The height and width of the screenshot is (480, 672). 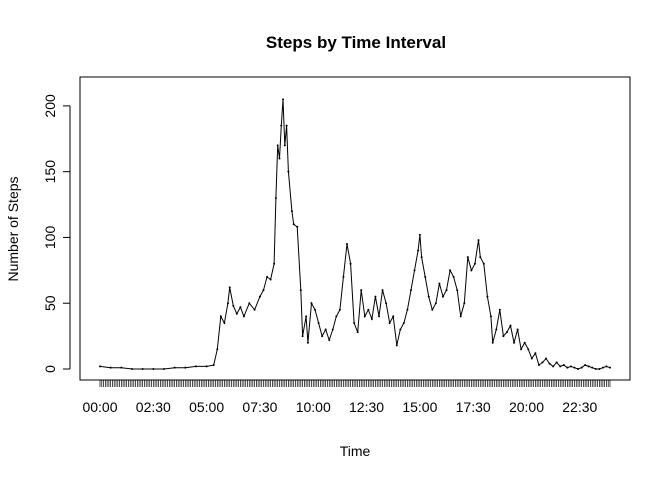 I want to click on y-axis-label: Number of Steps, so click(x=13, y=228).